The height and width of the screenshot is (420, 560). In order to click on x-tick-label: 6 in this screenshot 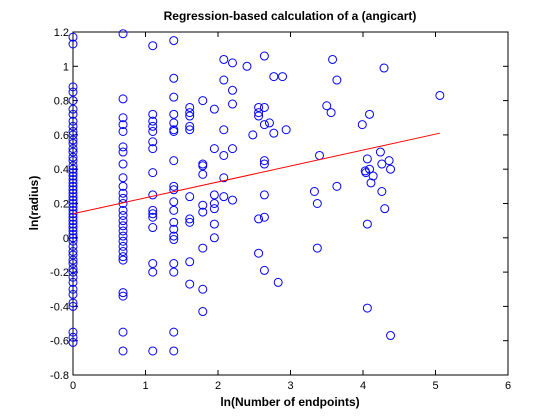, I will do `click(508, 386)`.